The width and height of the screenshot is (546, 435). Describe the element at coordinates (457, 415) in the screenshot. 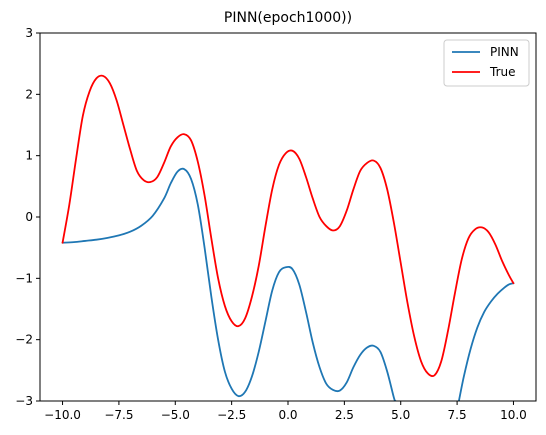

I see `x-tick-label: 7.5` at that location.